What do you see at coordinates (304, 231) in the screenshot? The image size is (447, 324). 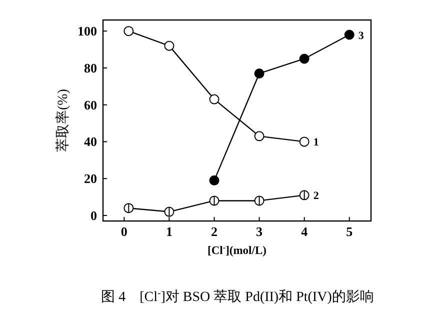 I see `x-tick-label: 4` at bounding box center [304, 231].